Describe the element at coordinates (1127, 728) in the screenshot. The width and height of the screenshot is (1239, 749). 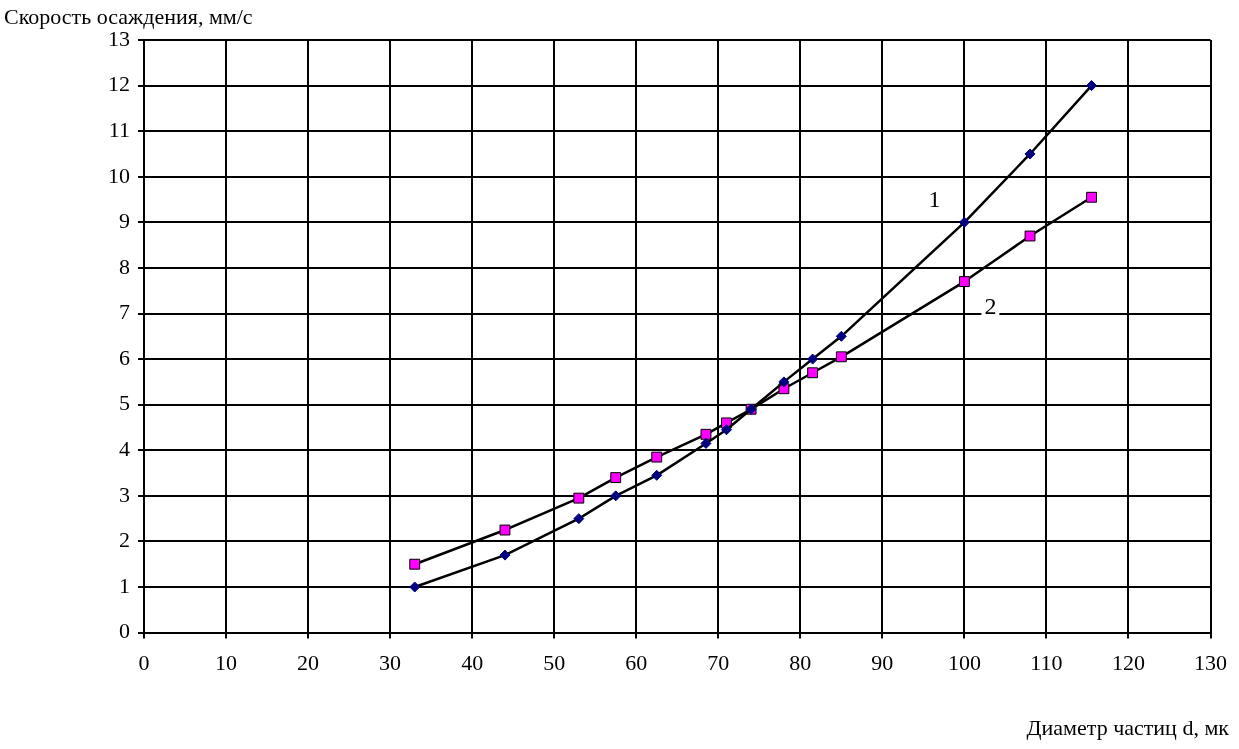
I see `x-axis-title: Диаметр частиц d, мк` at that location.